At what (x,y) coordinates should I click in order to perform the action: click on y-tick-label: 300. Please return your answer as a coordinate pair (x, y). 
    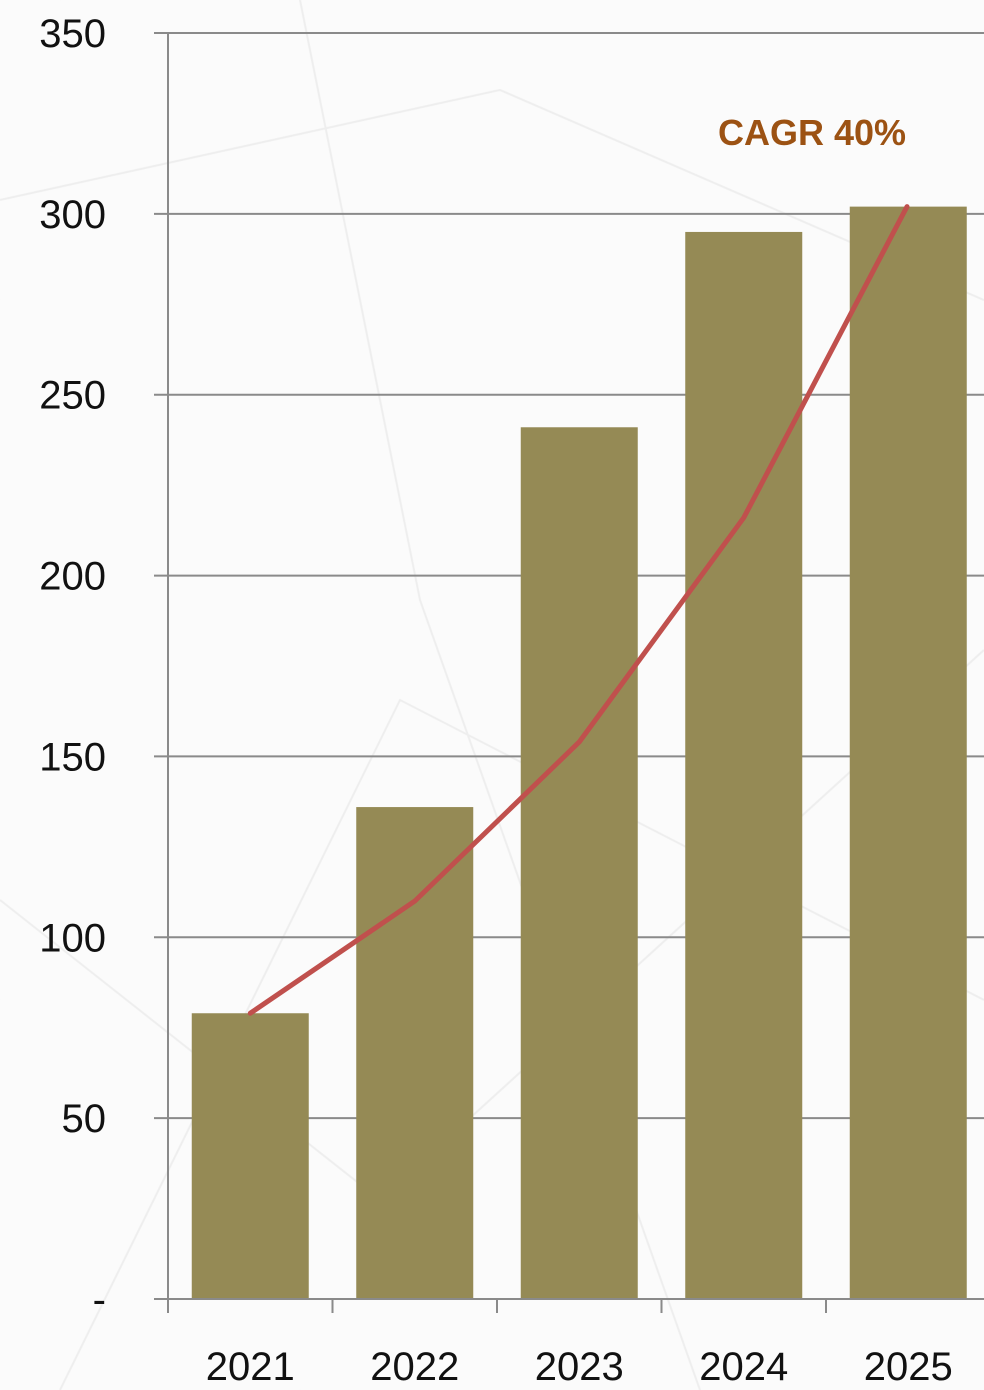
    Looking at the image, I should click on (72, 215).